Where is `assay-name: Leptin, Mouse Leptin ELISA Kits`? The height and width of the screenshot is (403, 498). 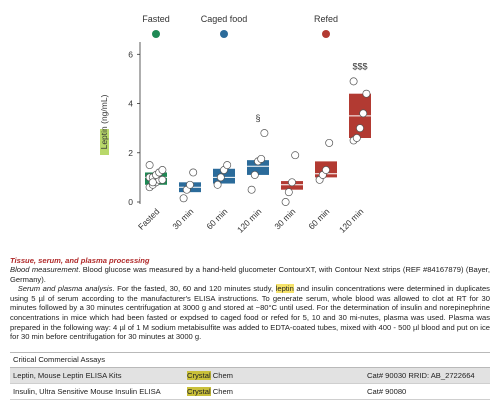 assay-name: Leptin, Mouse Leptin ELISA Kits is located at coordinates (67, 375).